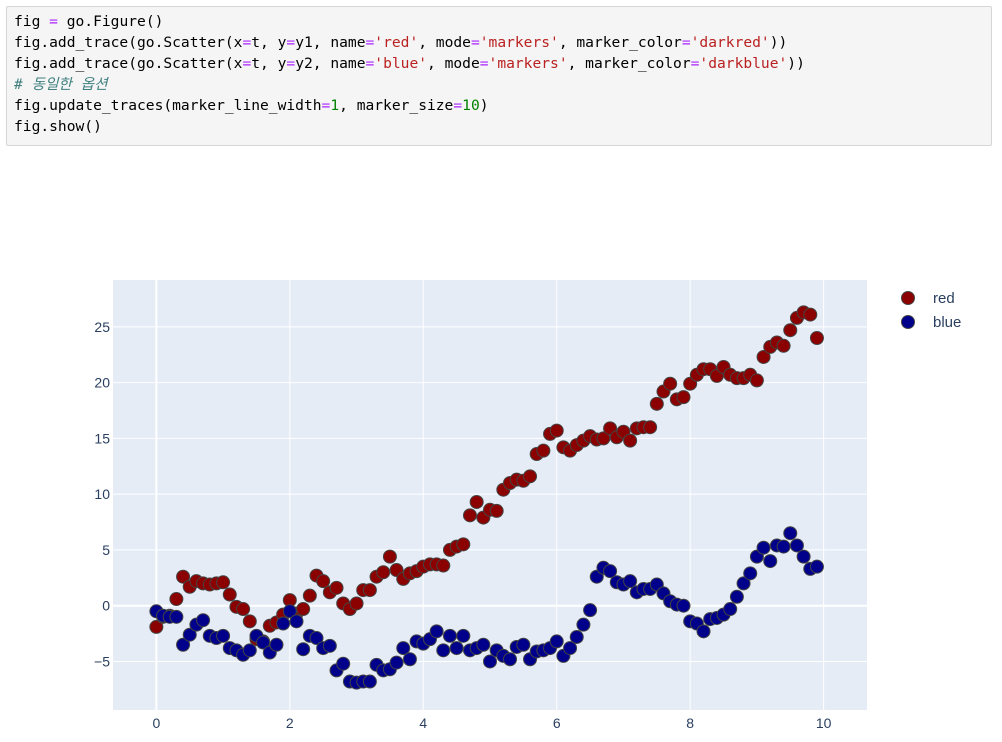  I want to click on code-token: ), so click(484, 105).